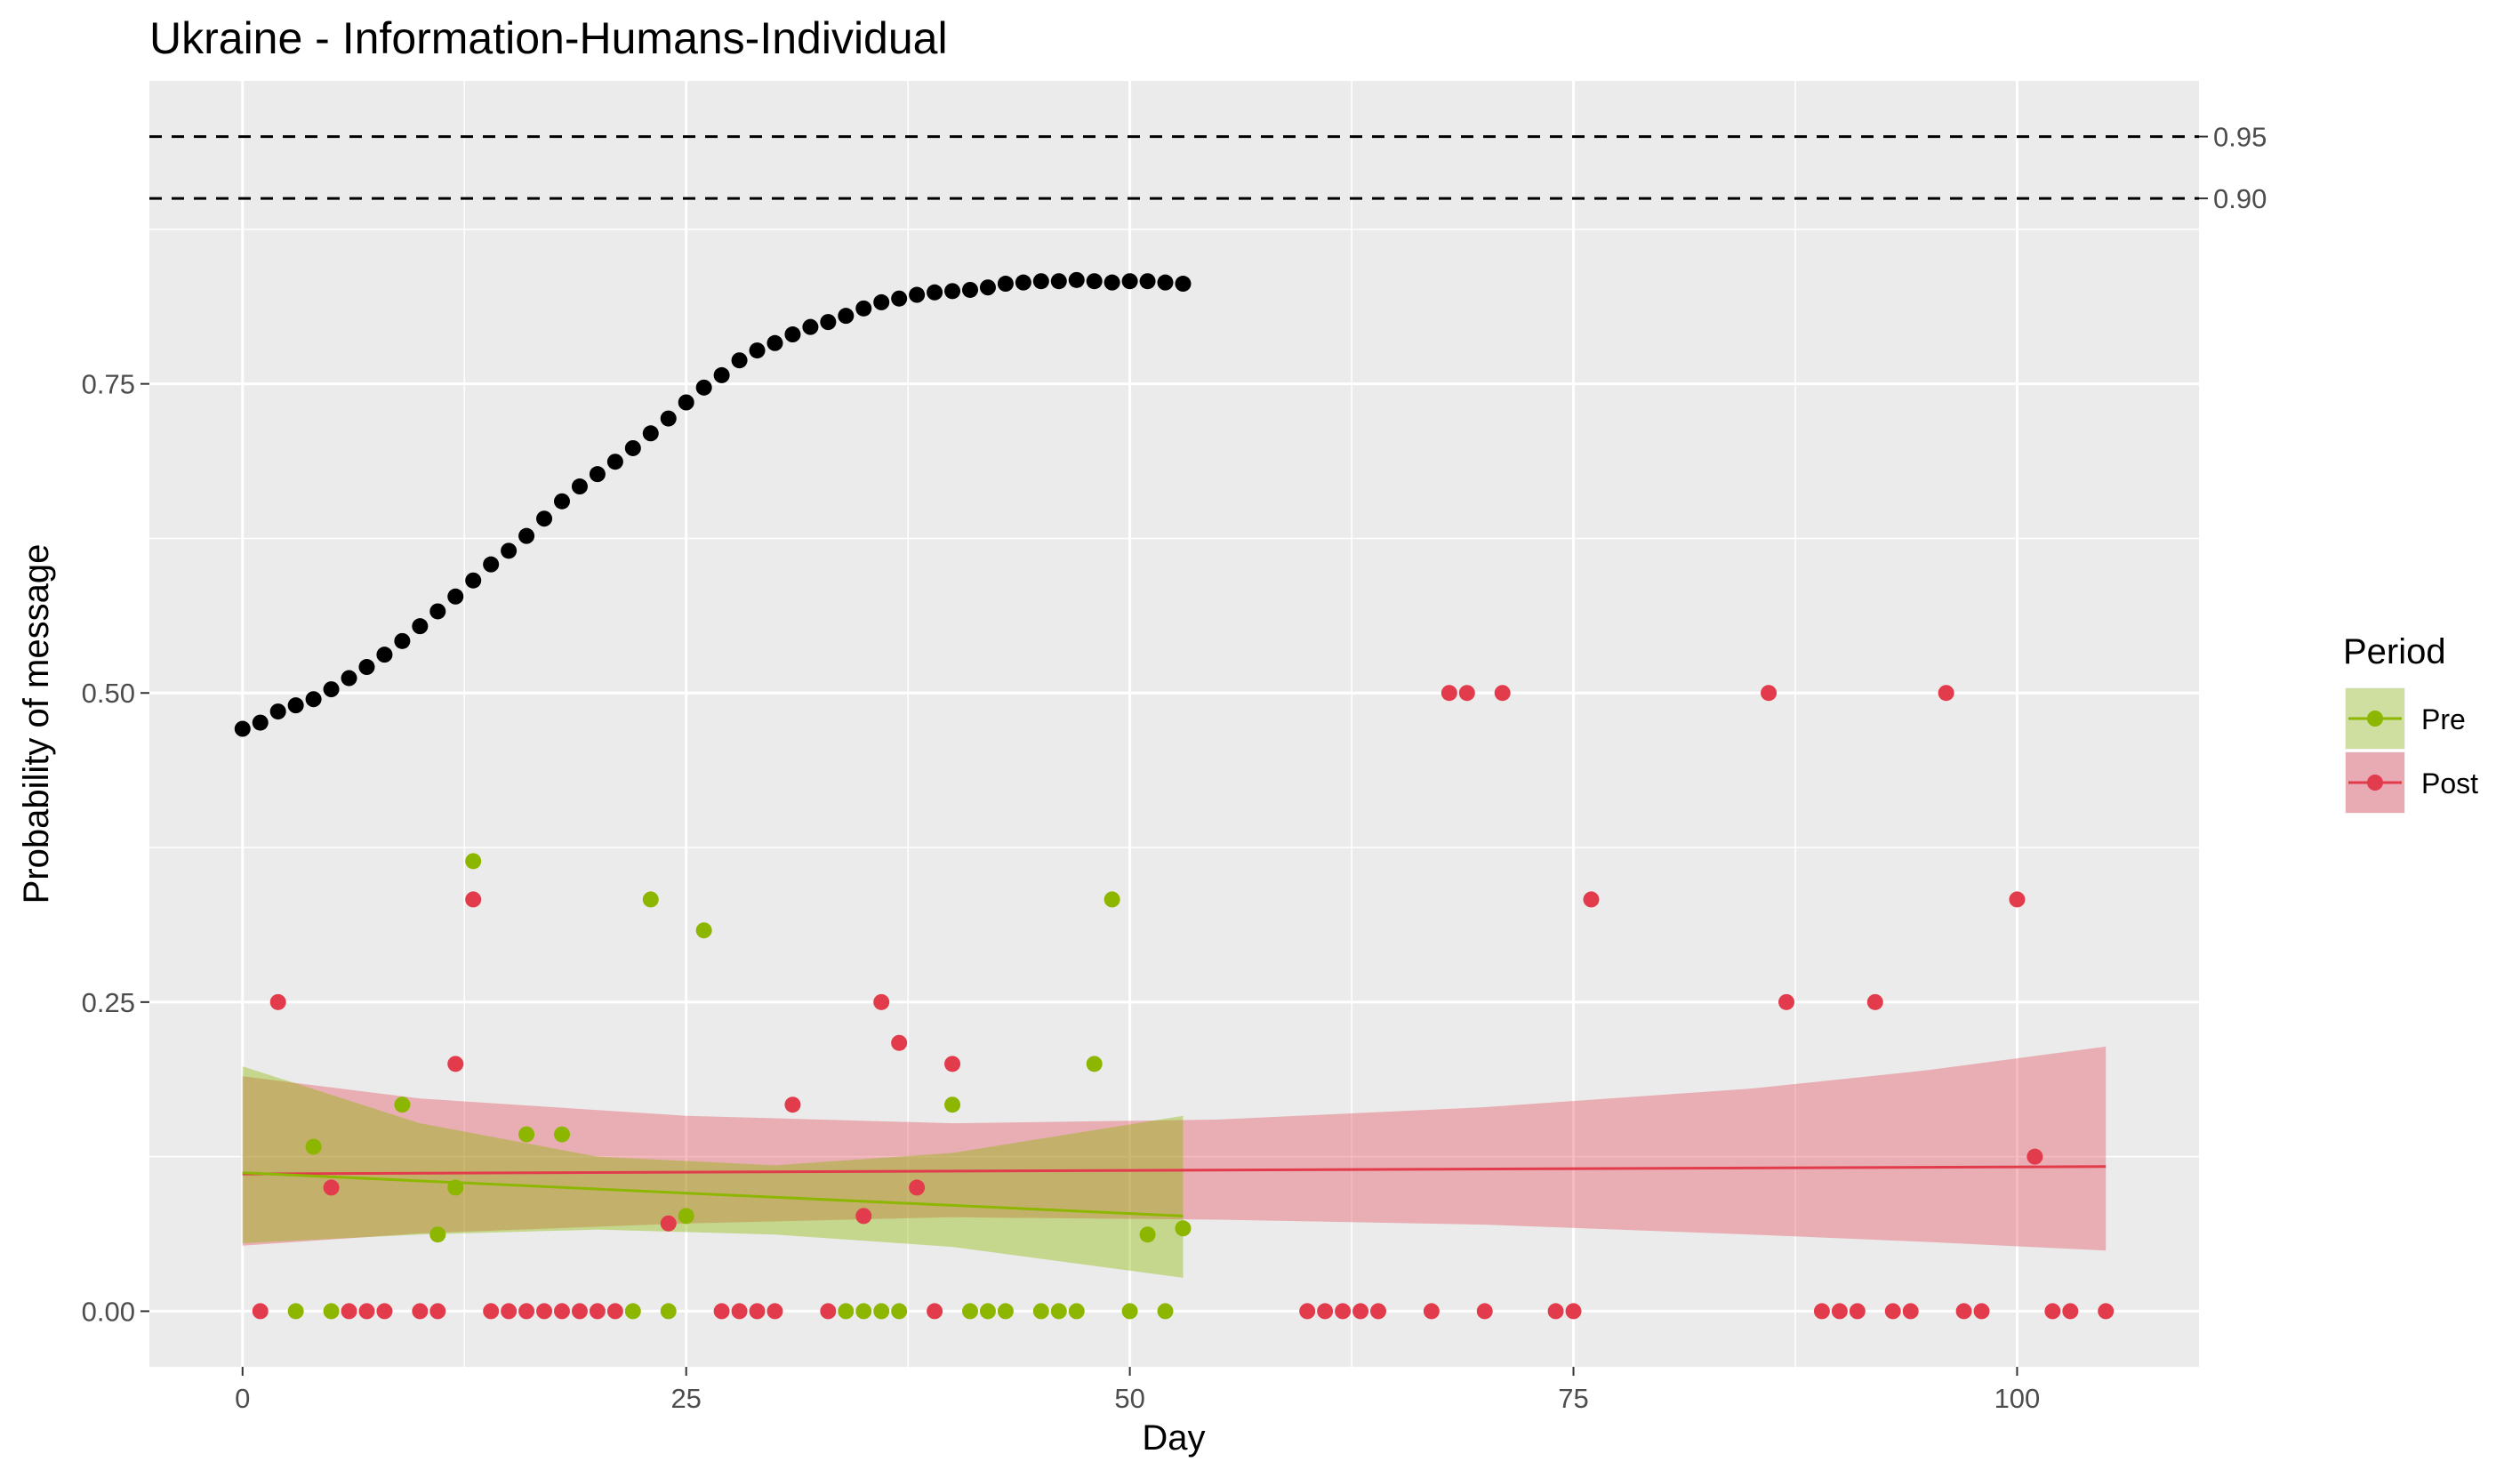 The height and width of the screenshot is (1470, 2520). I want to click on x-tick-label: 0, so click(242, 1398).